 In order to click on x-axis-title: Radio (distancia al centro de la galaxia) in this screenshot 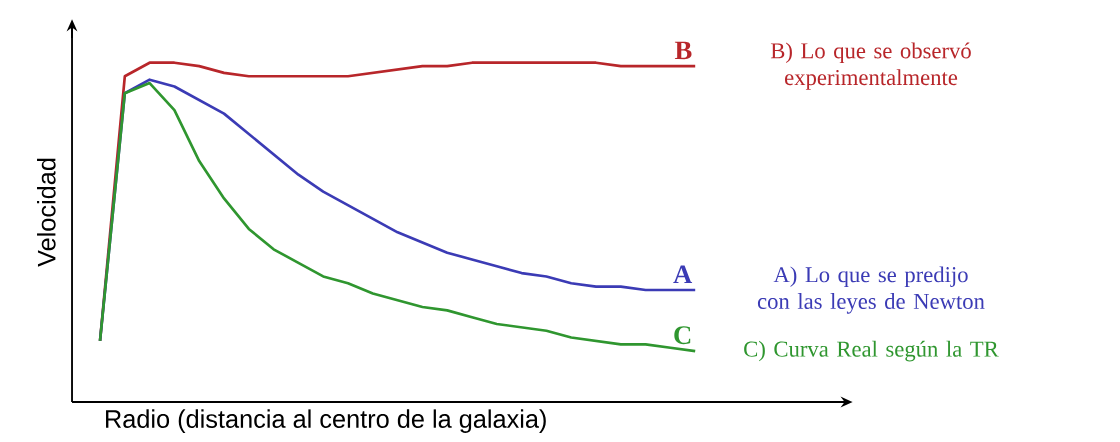, I will do `click(326, 421)`.